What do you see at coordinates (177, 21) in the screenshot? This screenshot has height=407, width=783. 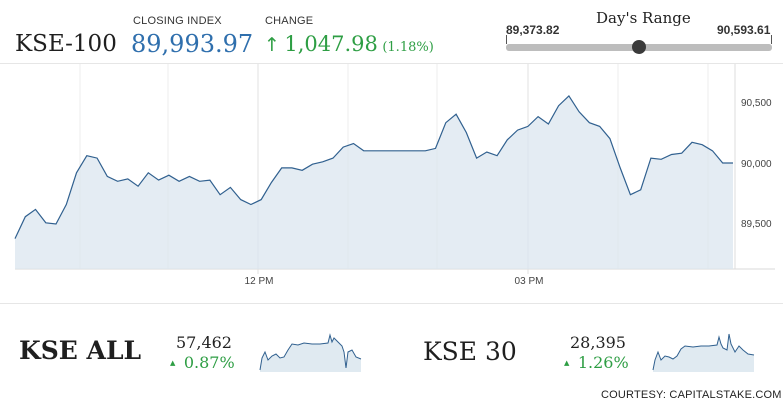 I see `closing-index-label: CLOSING INDEX` at bounding box center [177, 21].